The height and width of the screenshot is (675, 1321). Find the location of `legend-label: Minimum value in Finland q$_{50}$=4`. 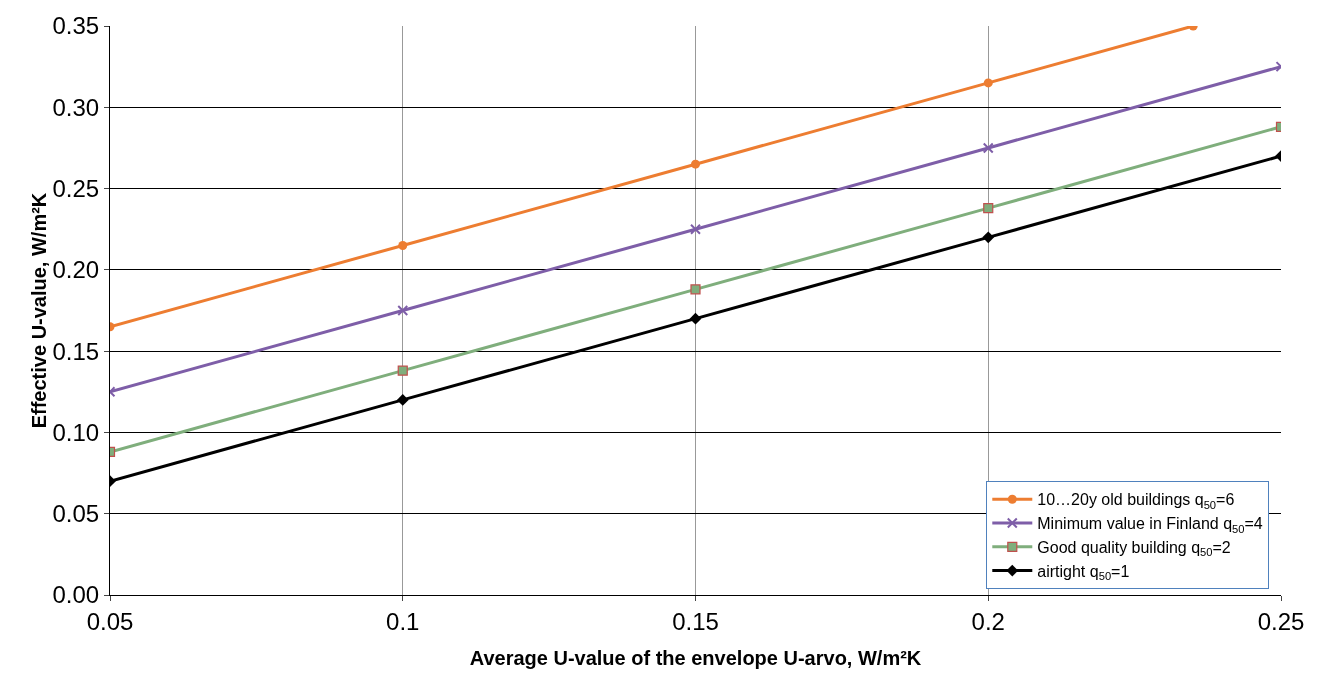

legend-label: Minimum value in Finland q$_{50}$=4 is located at coordinates (1150, 525).